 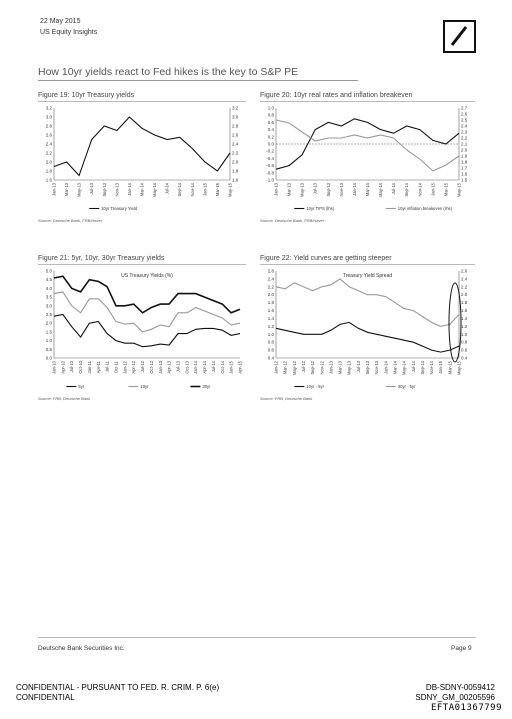 I want to click on x-tick-label: Oct-13, so click(x=186, y=366).